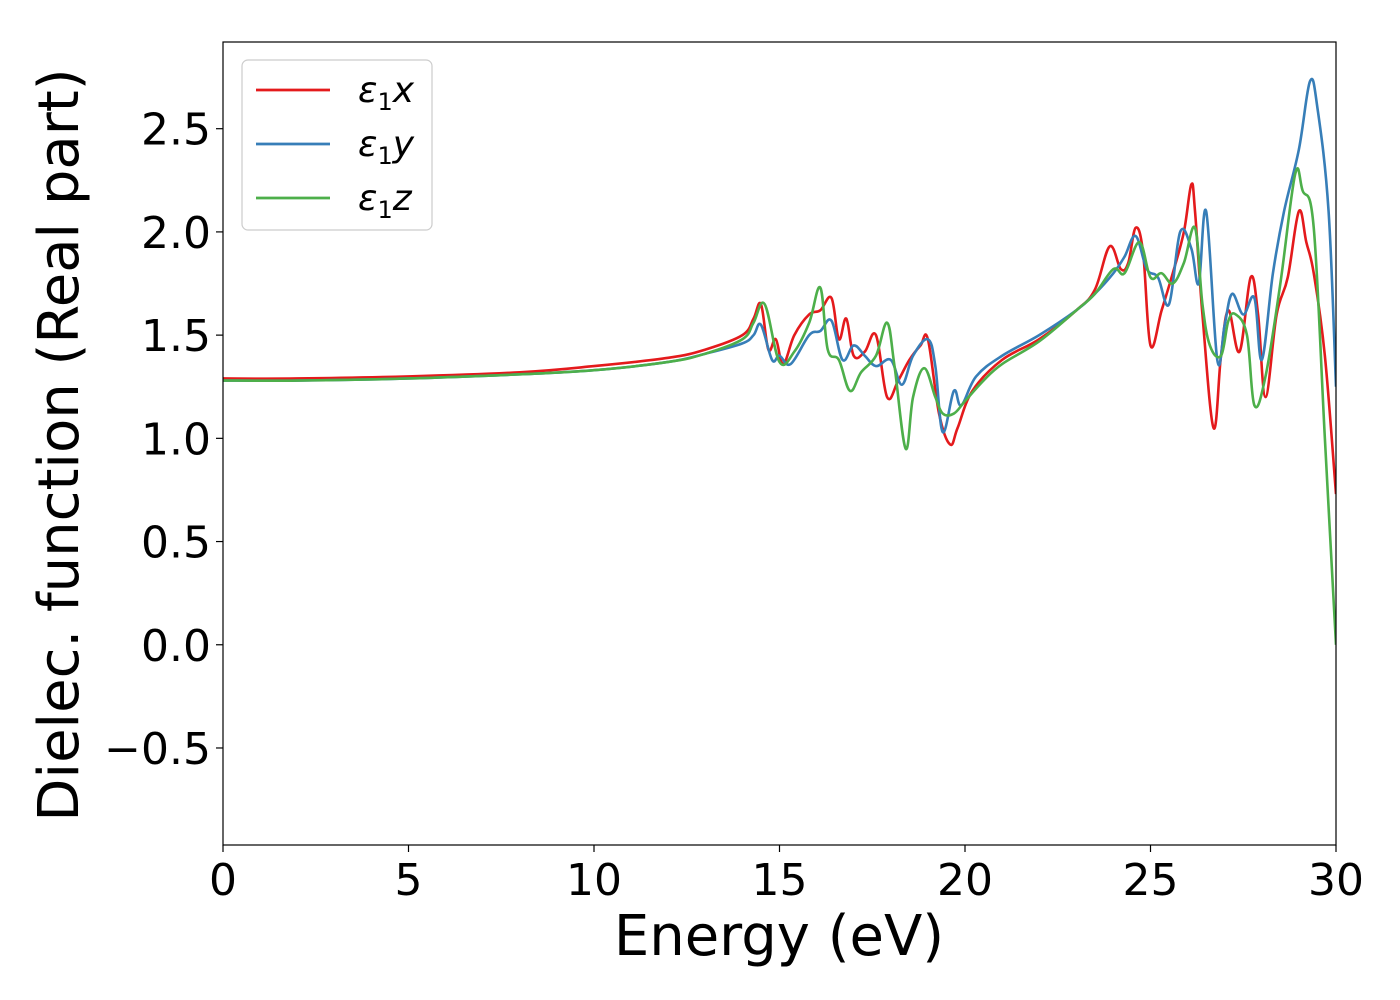  I want to click on y-tick-label: 1.5, so click(176, 336).